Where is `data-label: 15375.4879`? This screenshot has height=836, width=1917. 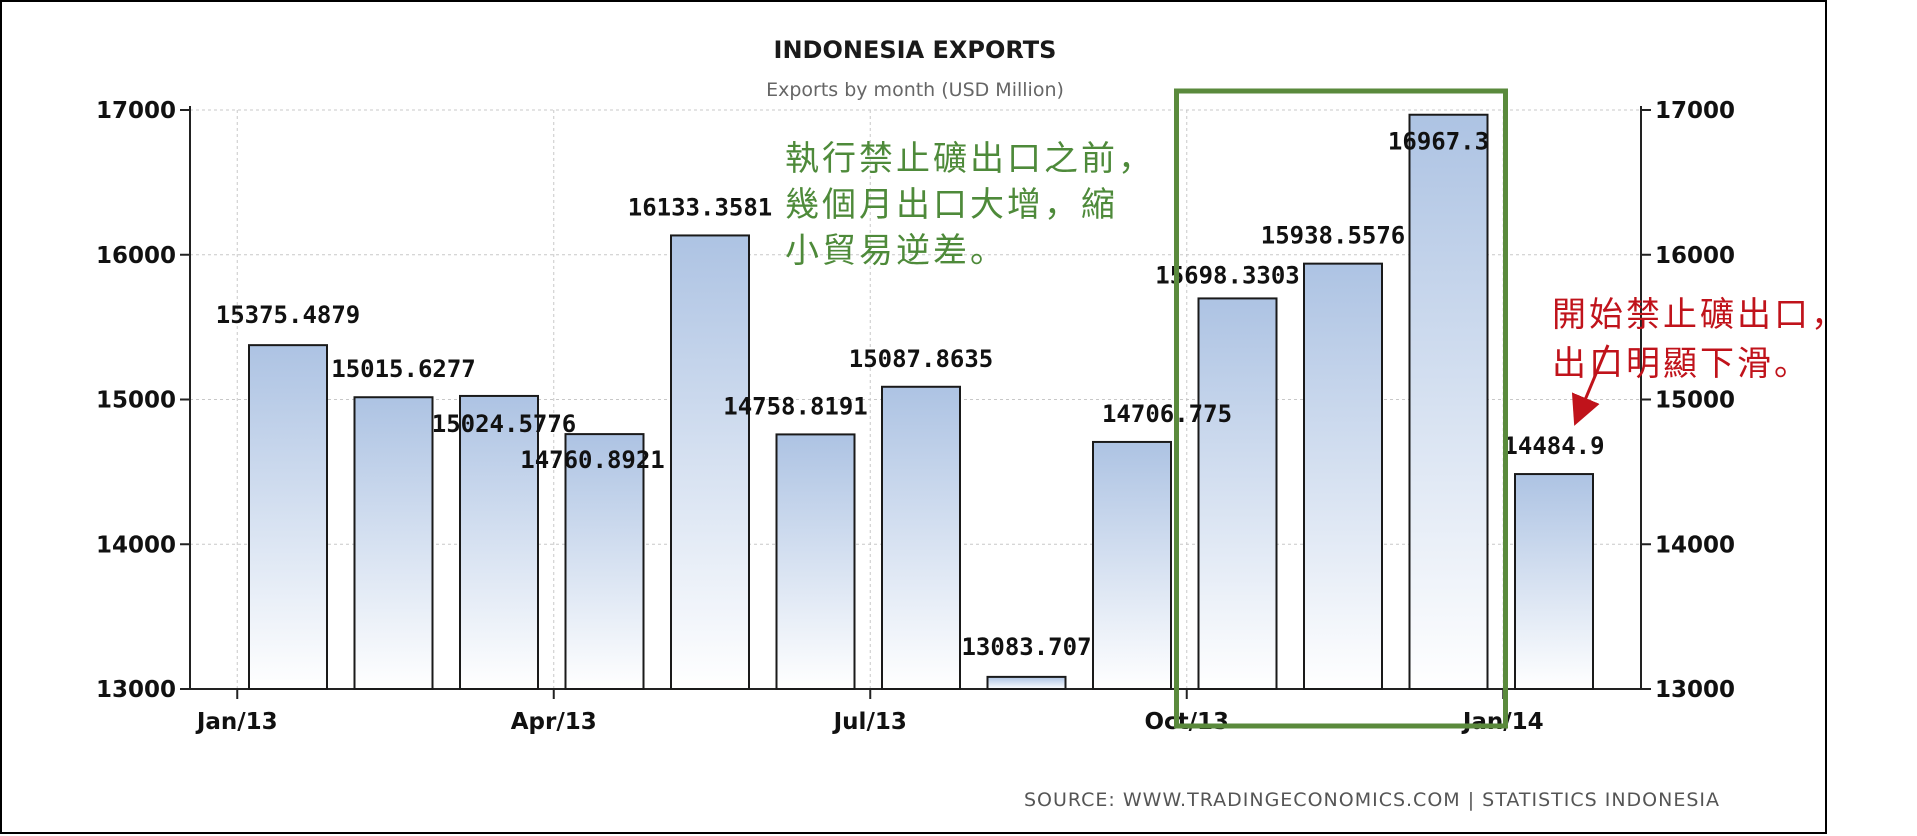 data-label: 15375.4879 is located at coordinates (288, 315).